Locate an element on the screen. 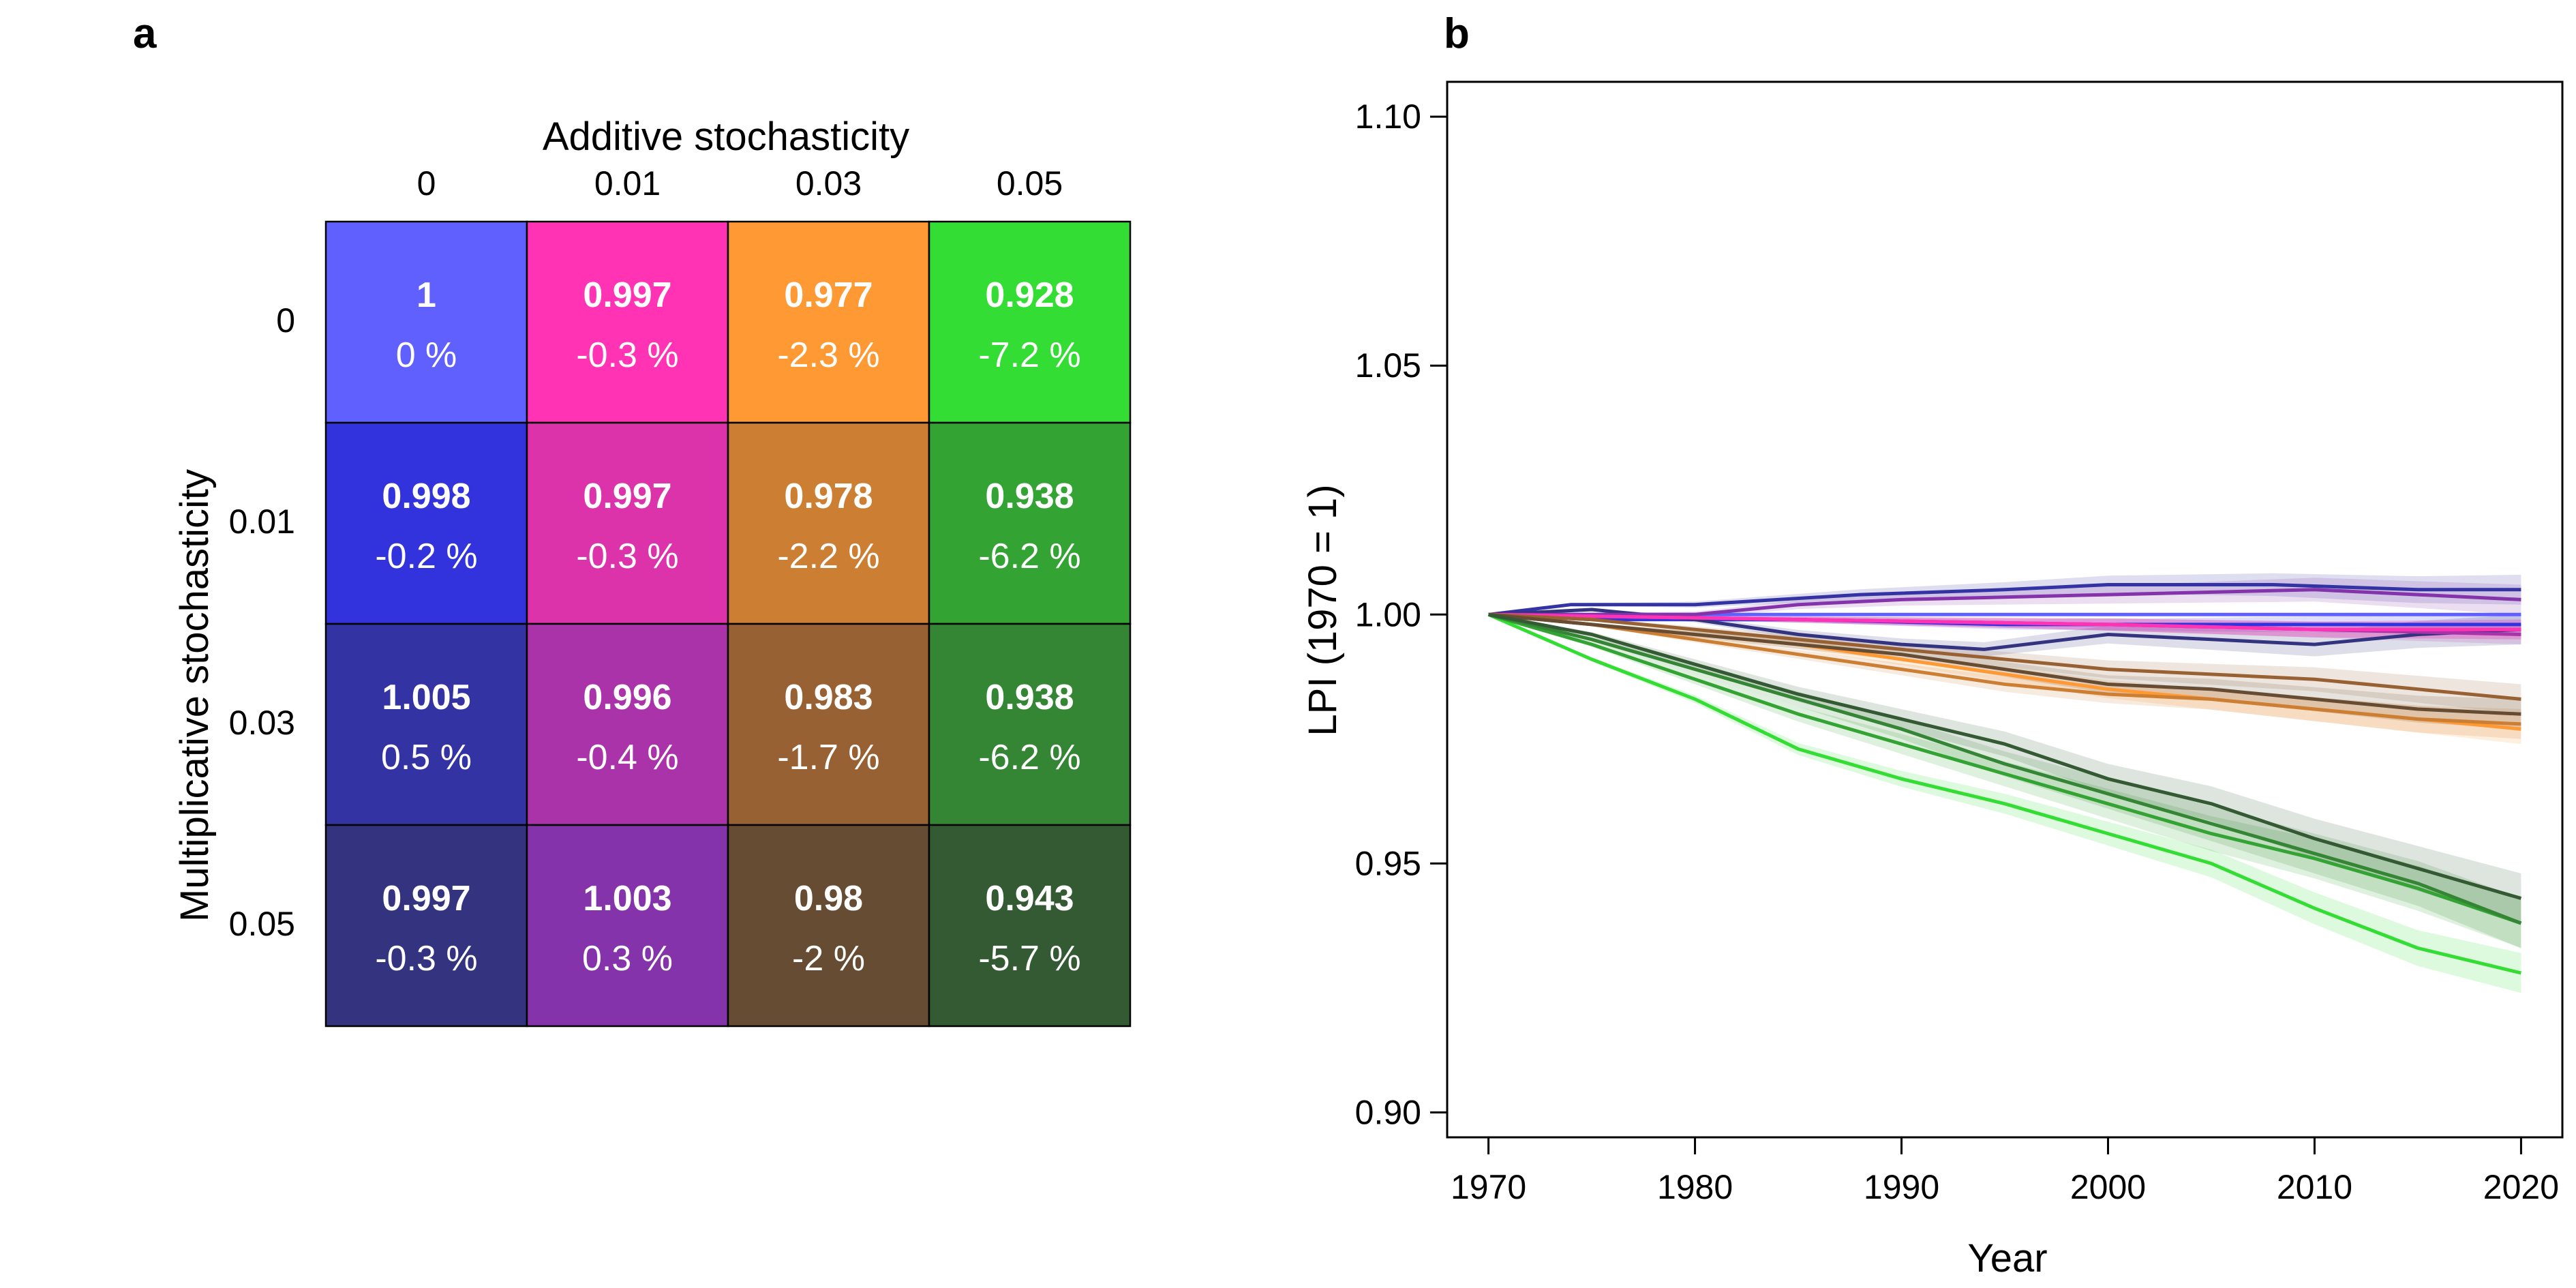 The image size is (2576, 1288). x-axis-tick-label: 2010 is located at coordinates (2314, 1187).